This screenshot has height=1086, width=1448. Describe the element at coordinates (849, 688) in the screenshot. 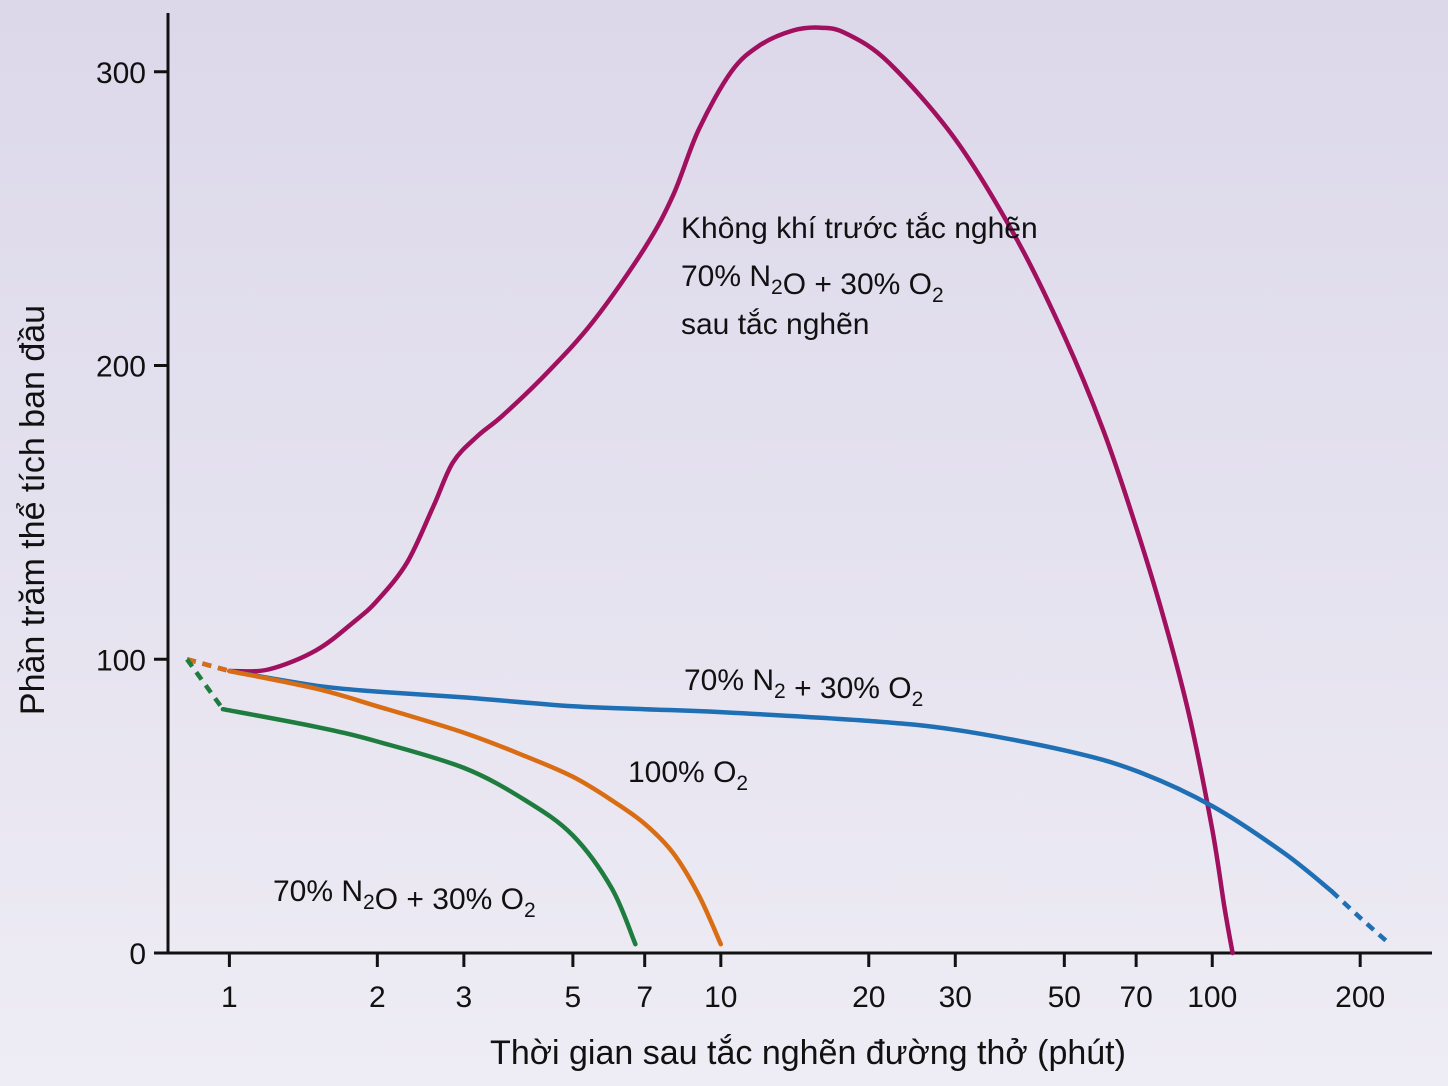

I see `label-text: + 30% O` at that location.